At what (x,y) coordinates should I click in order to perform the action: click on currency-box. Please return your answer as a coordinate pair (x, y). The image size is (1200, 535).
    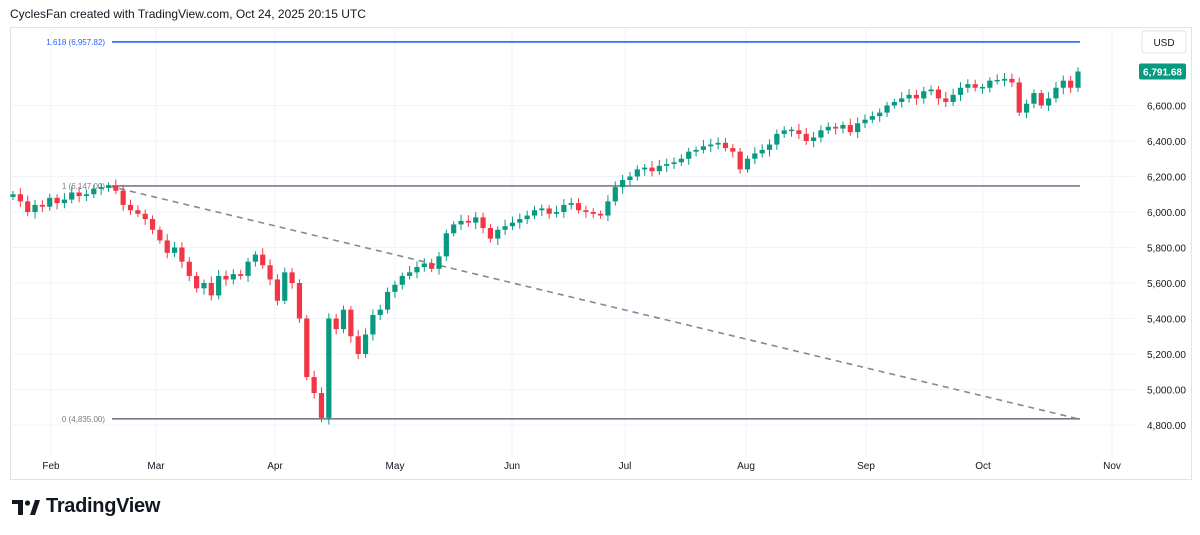
    Looking at the image, I should click on (1164, 42).